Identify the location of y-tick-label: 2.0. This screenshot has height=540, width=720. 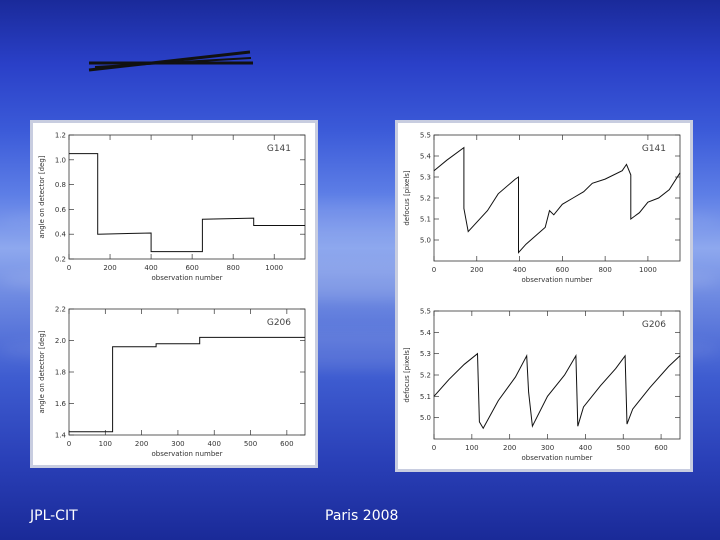
(60, 341).